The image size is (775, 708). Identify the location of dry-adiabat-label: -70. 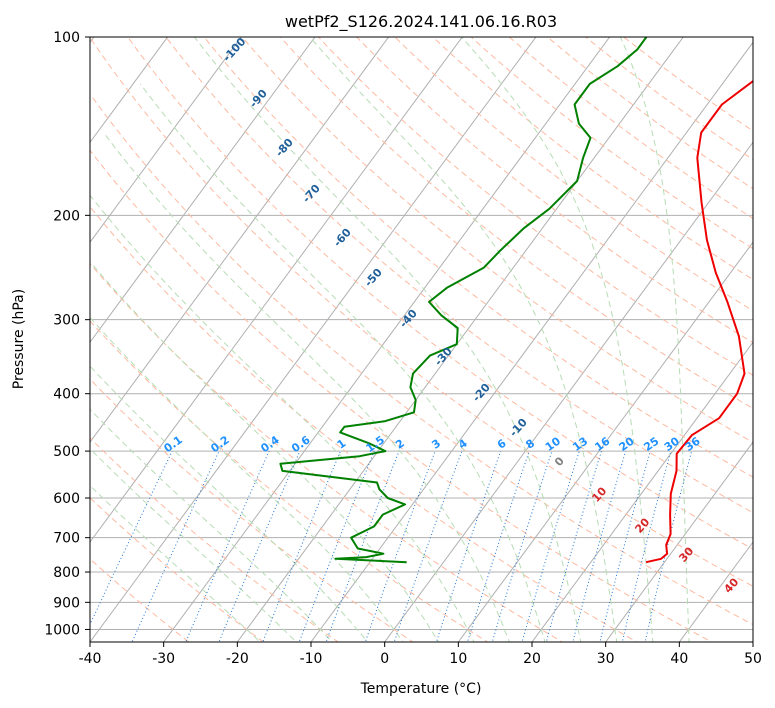
(311, 194).